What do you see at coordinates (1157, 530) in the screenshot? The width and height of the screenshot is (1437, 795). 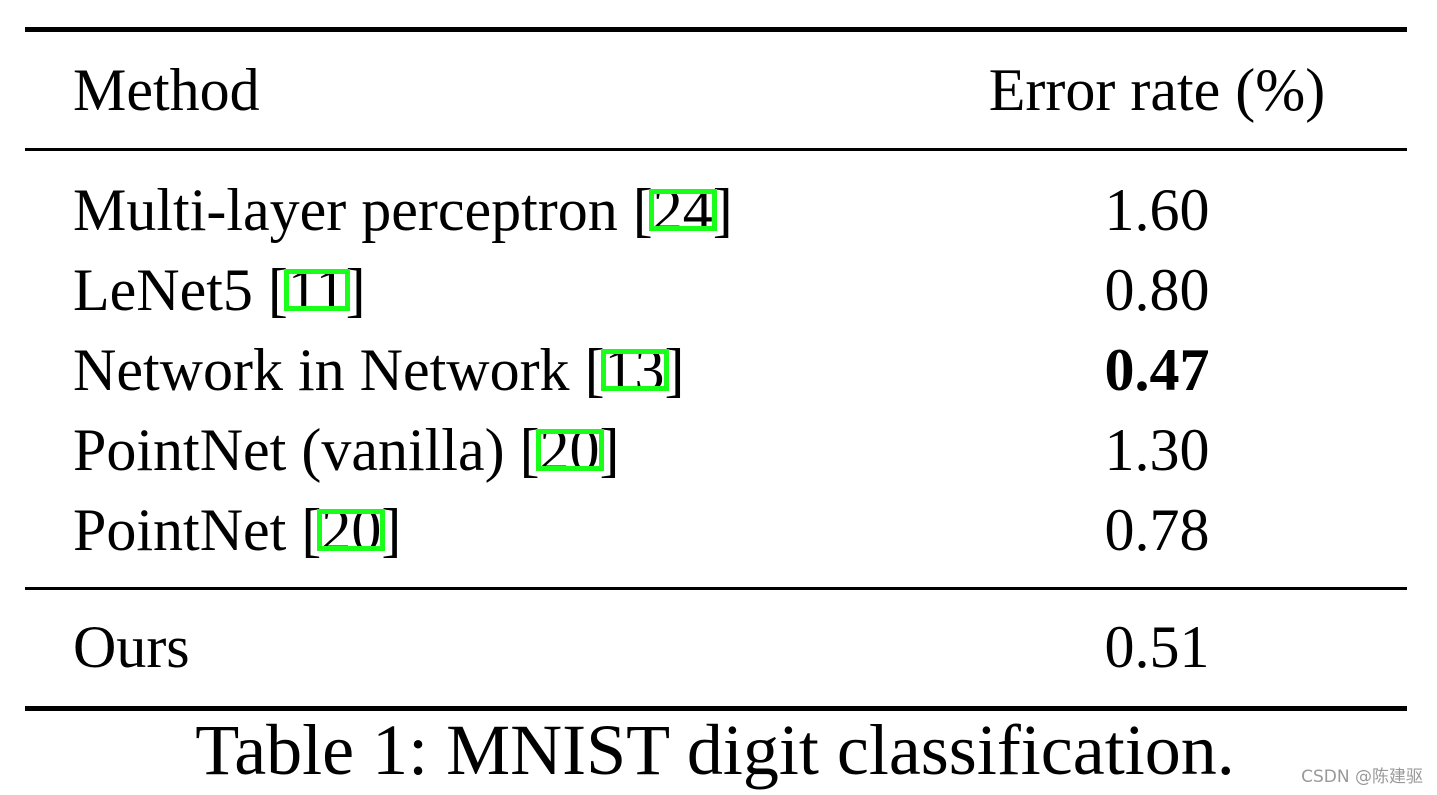 I see `error-rate: 0.78` at bounding box center [1157, 530].